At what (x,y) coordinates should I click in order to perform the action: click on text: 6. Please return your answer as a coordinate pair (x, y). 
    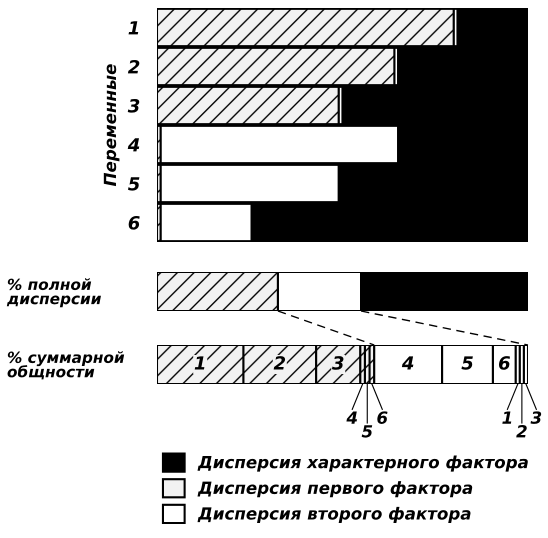
    Looking at the image, I should click on (382, 417).